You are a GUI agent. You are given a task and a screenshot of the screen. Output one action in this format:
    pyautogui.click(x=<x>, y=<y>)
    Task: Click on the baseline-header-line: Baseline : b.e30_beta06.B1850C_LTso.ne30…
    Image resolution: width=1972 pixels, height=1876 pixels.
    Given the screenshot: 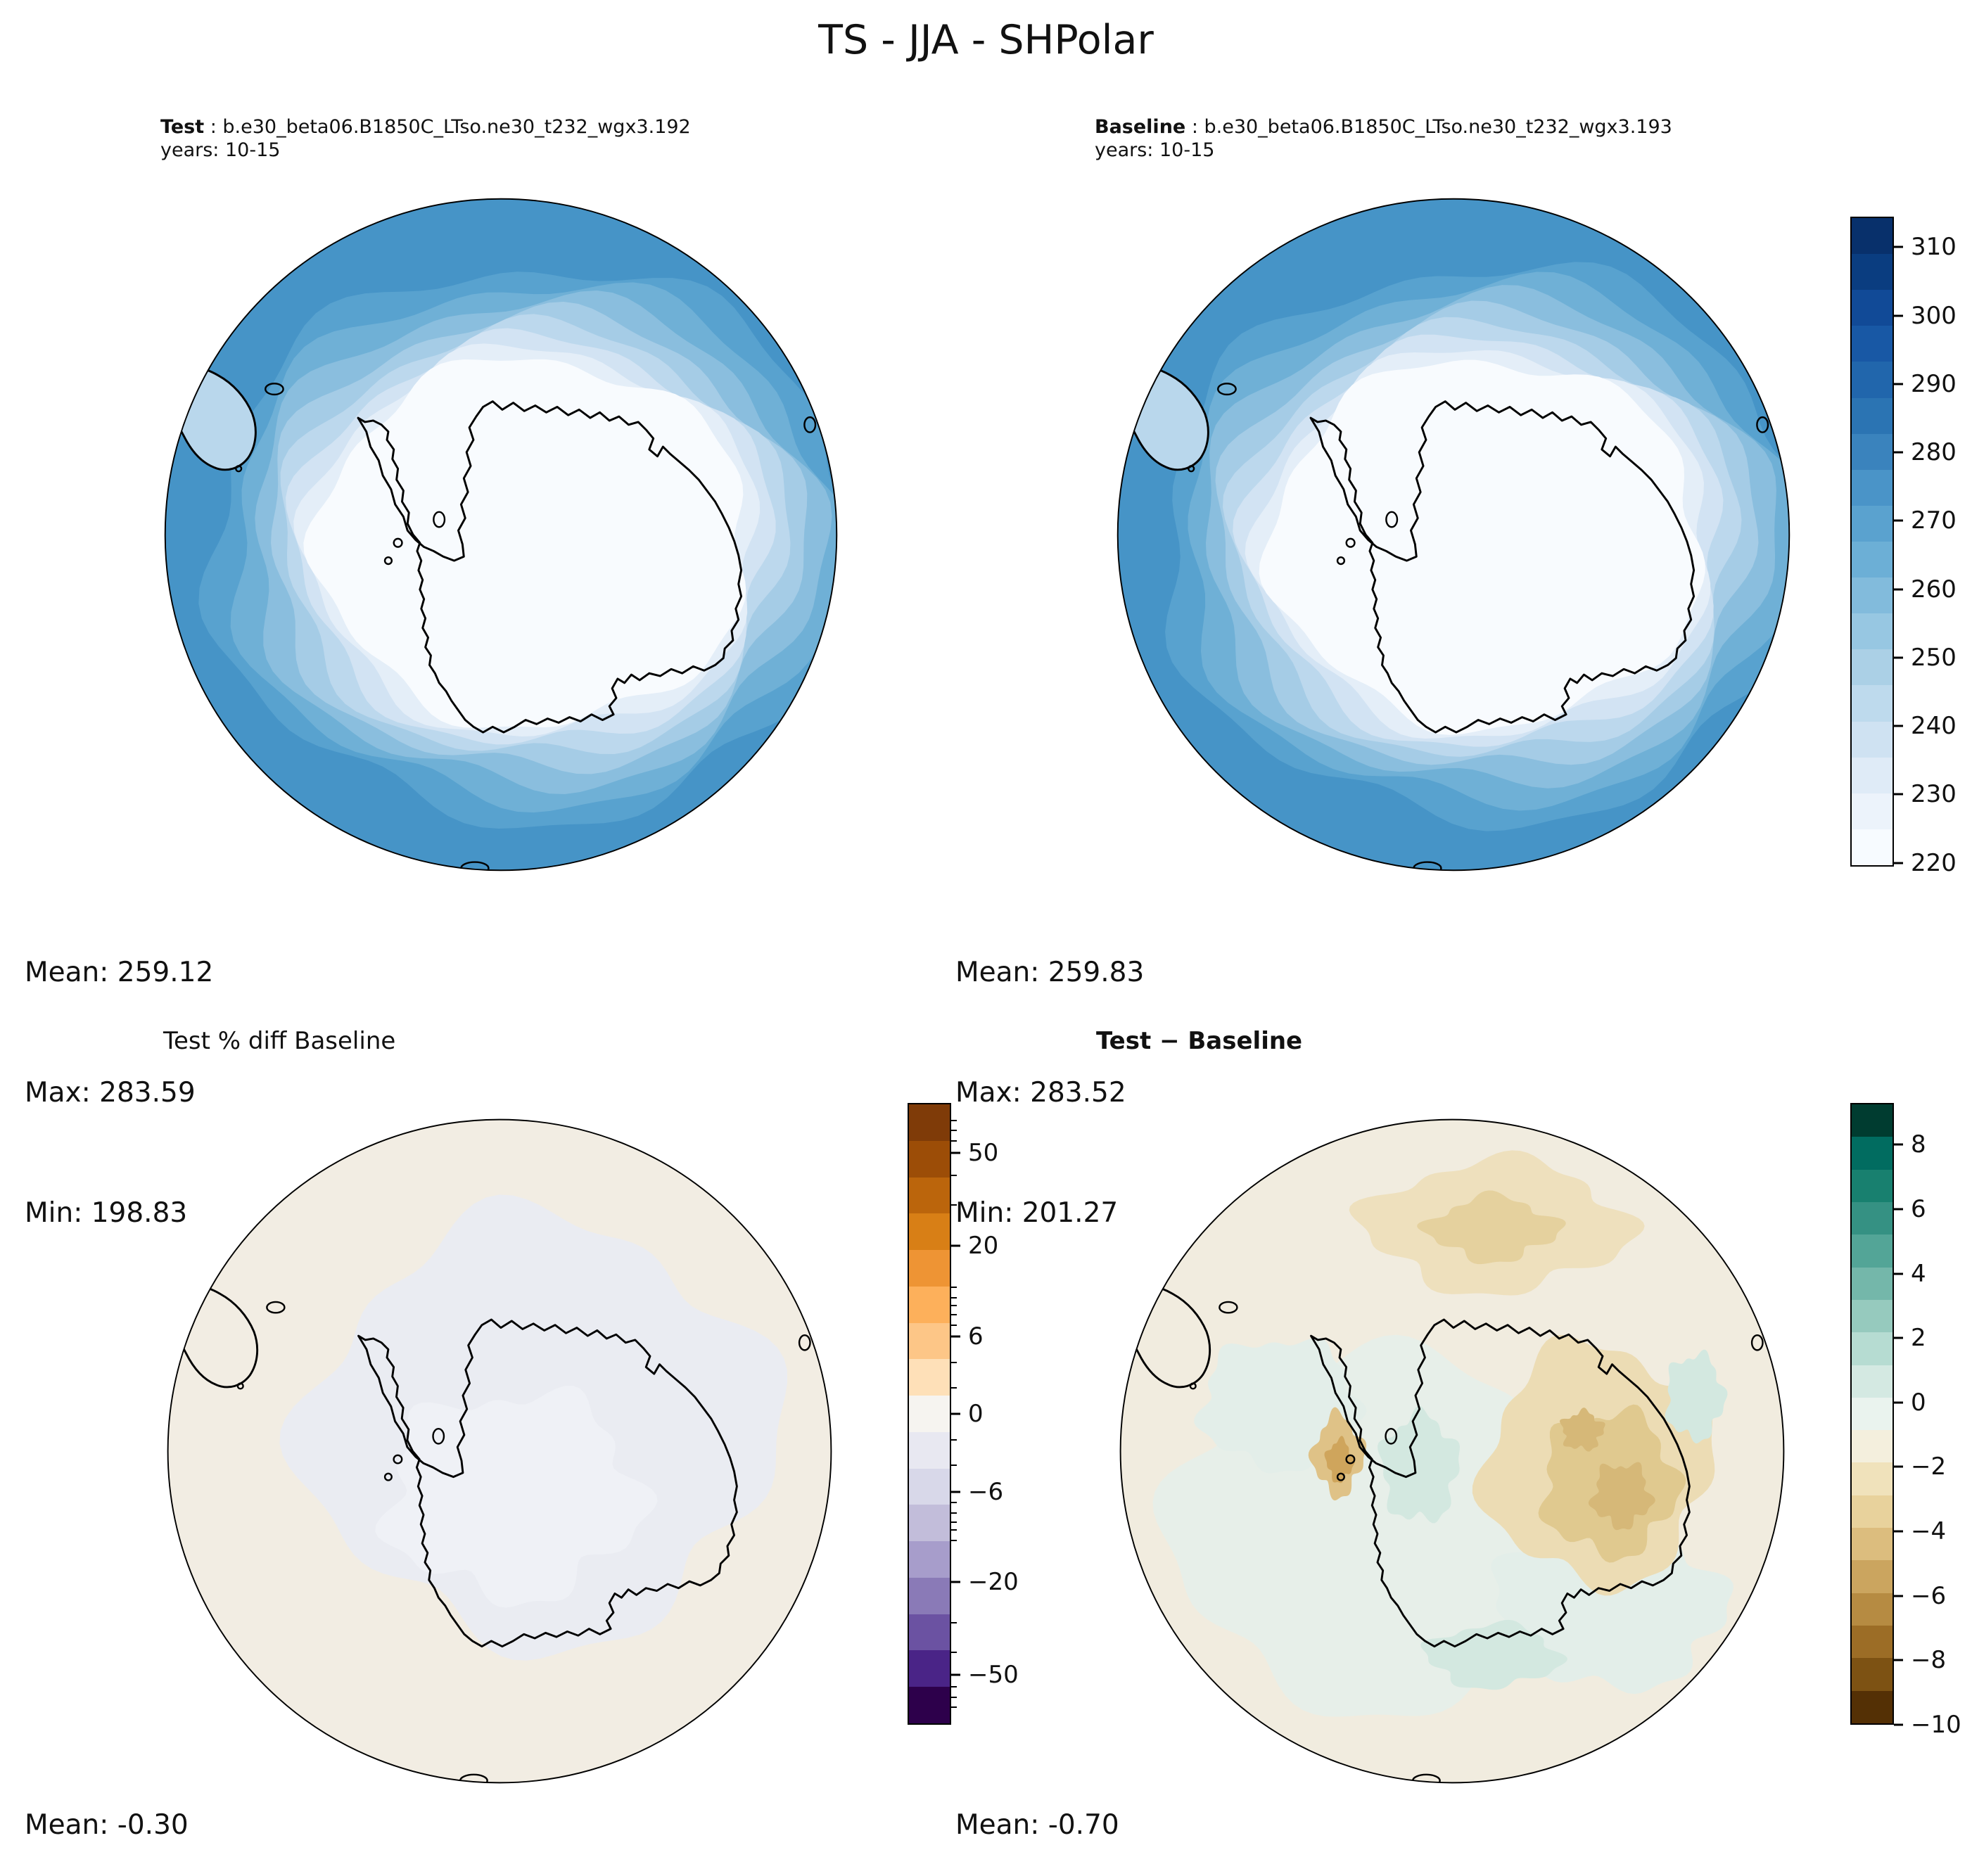 What is the action you would take?
    pyautogui.click(x=1384, y=127)
    